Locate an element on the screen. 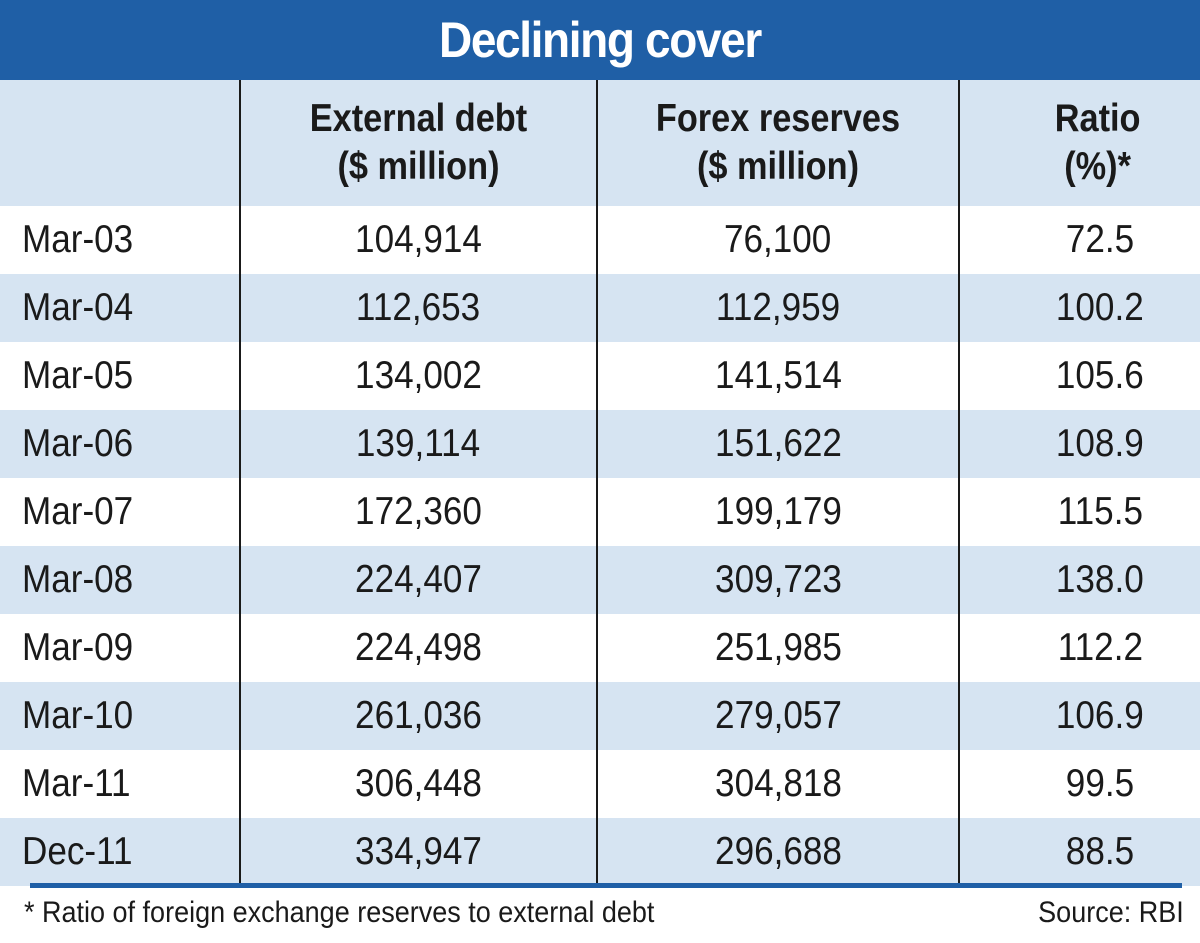 The width and height of the screenshot is (1200, 943). table-row: Mar-04 112,653 112,959 100.2 is located at coordinates (600, 308).